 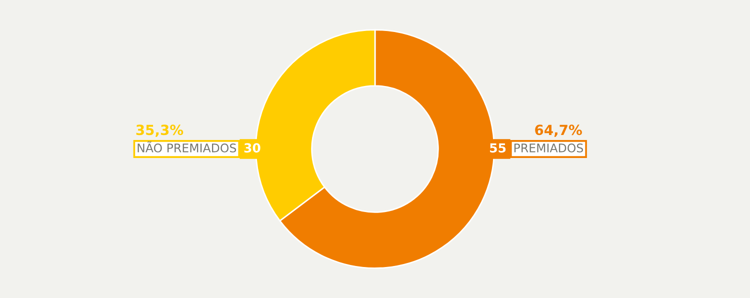 I want to click on legend-label: PREMIADOS, so click(x=549, y=147).